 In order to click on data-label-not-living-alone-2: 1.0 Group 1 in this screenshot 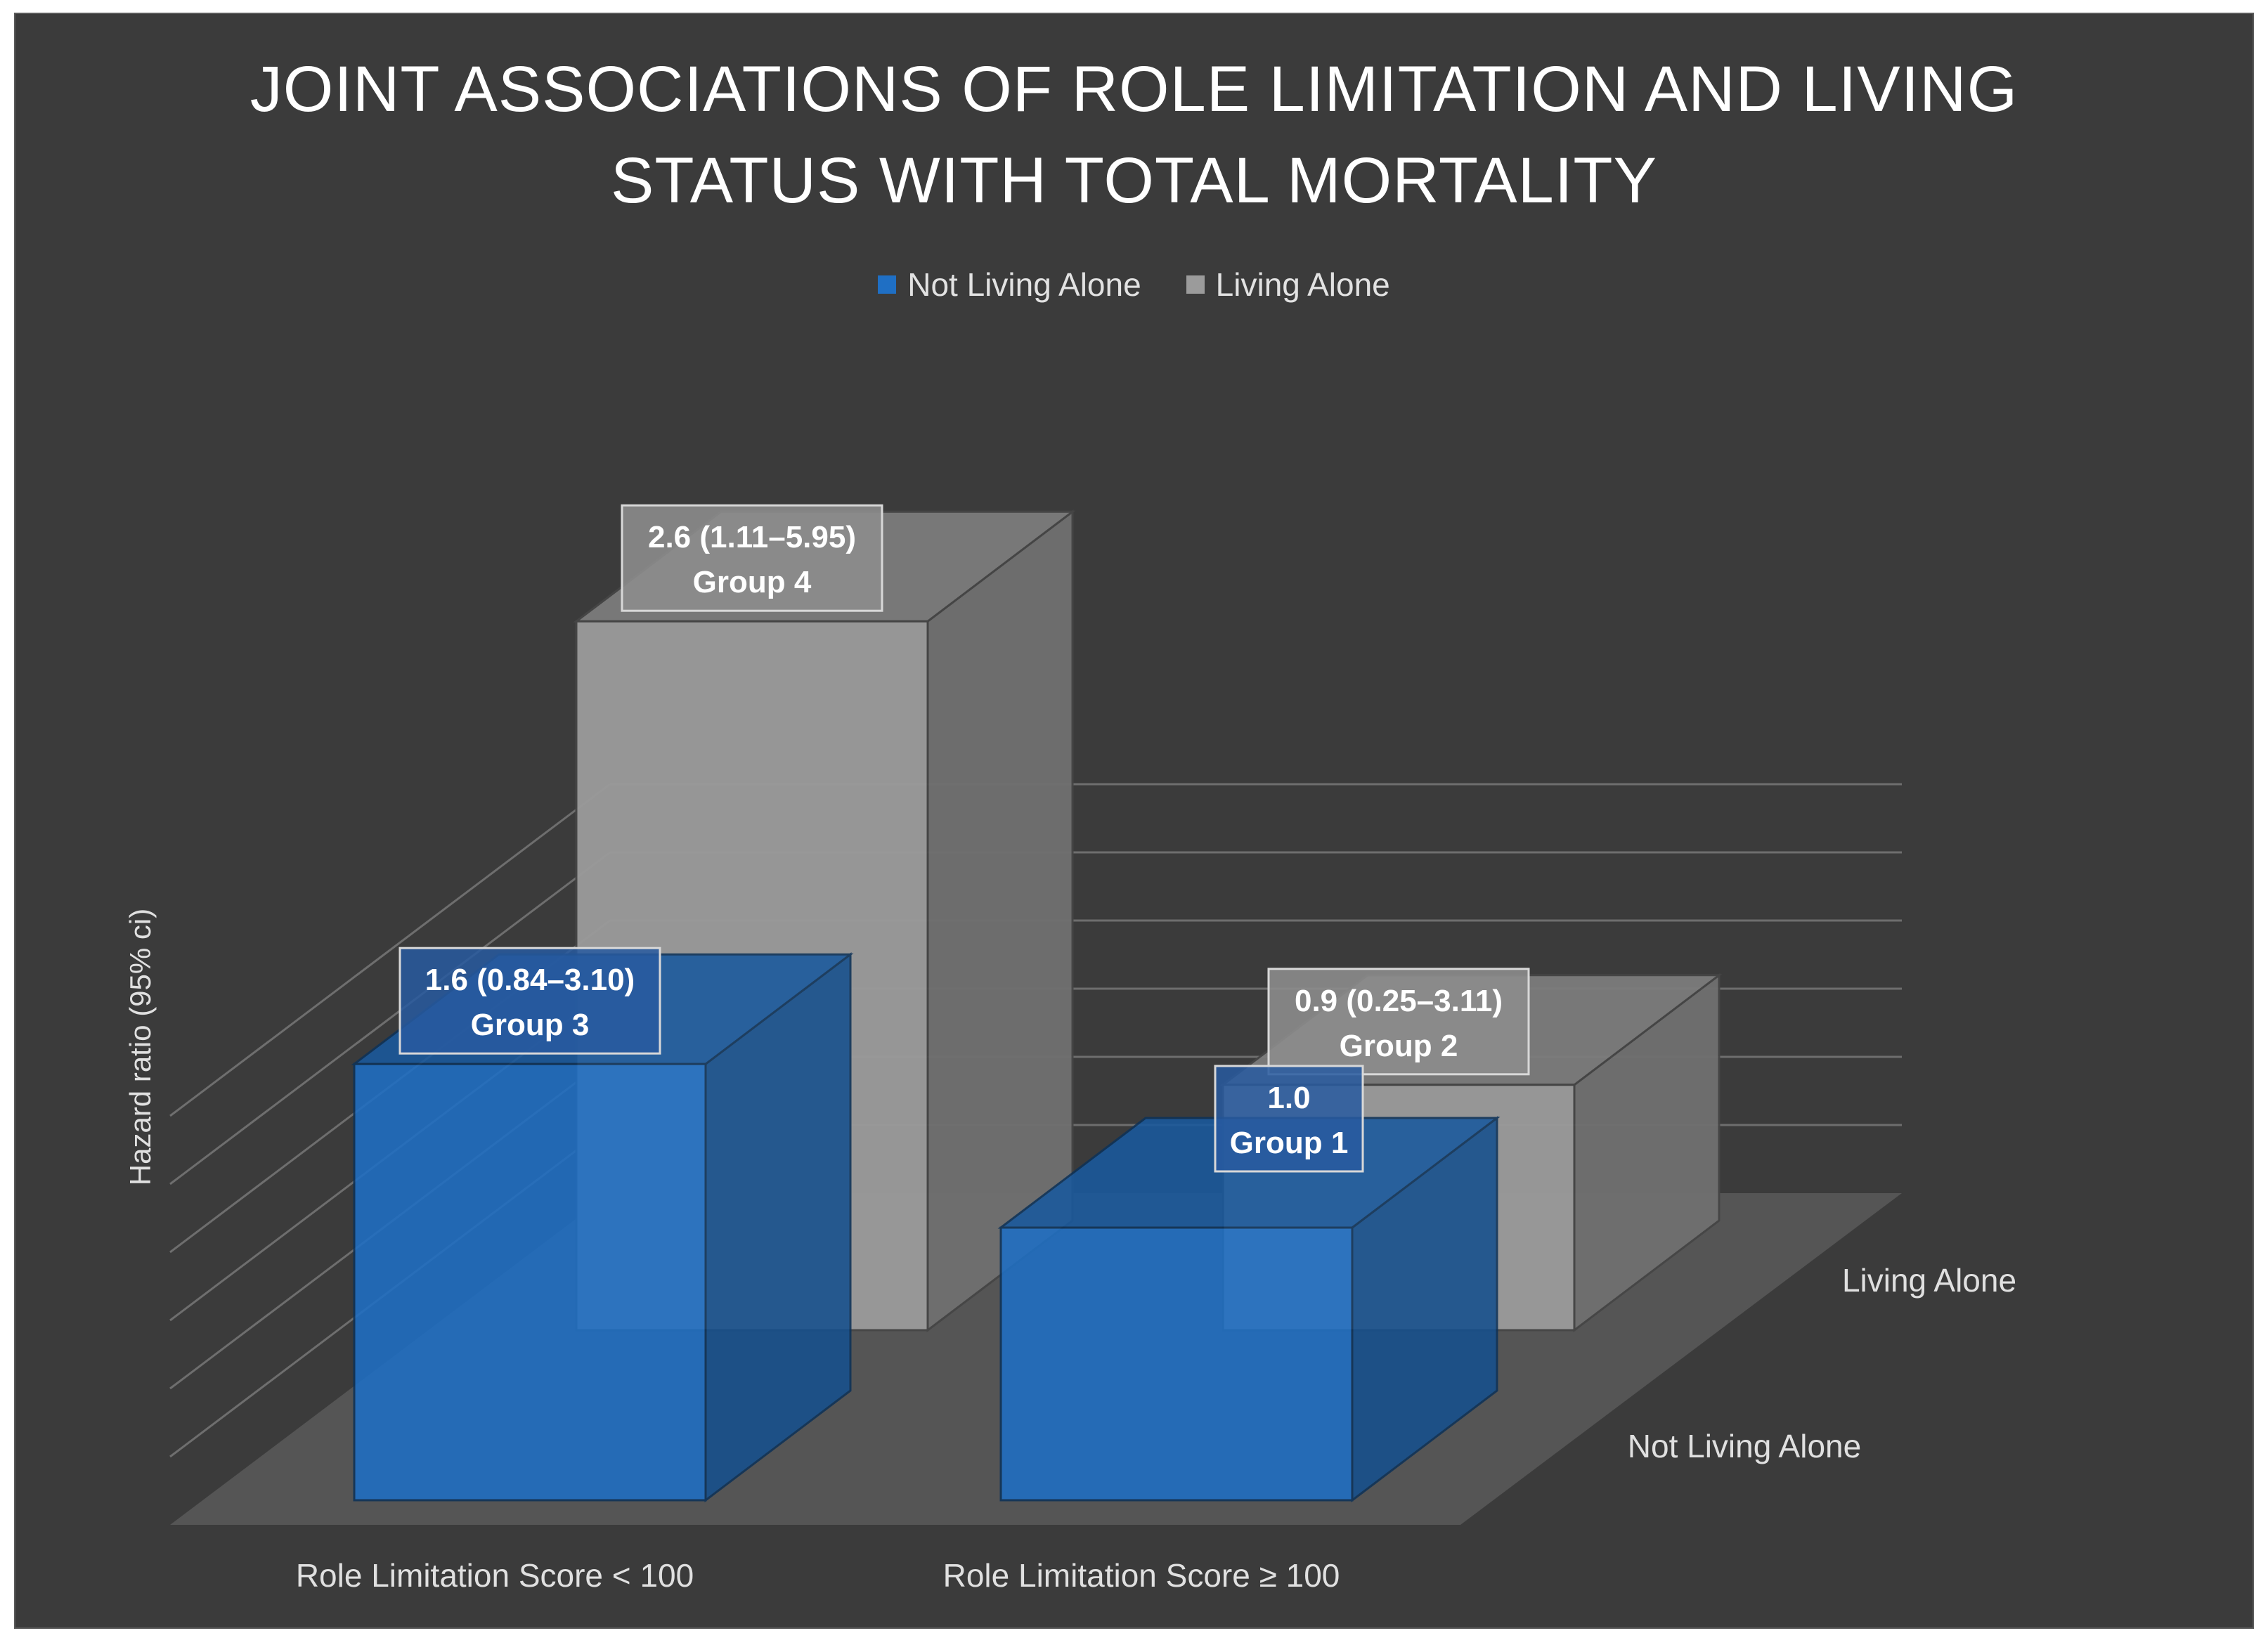, I will do `click(1289, 1119)`.